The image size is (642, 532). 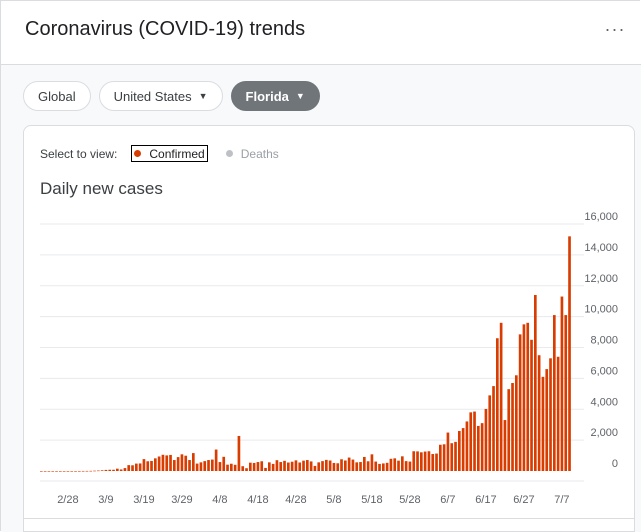 I want to click on more-horiz-icon: ···, so click(x=615, y=28).